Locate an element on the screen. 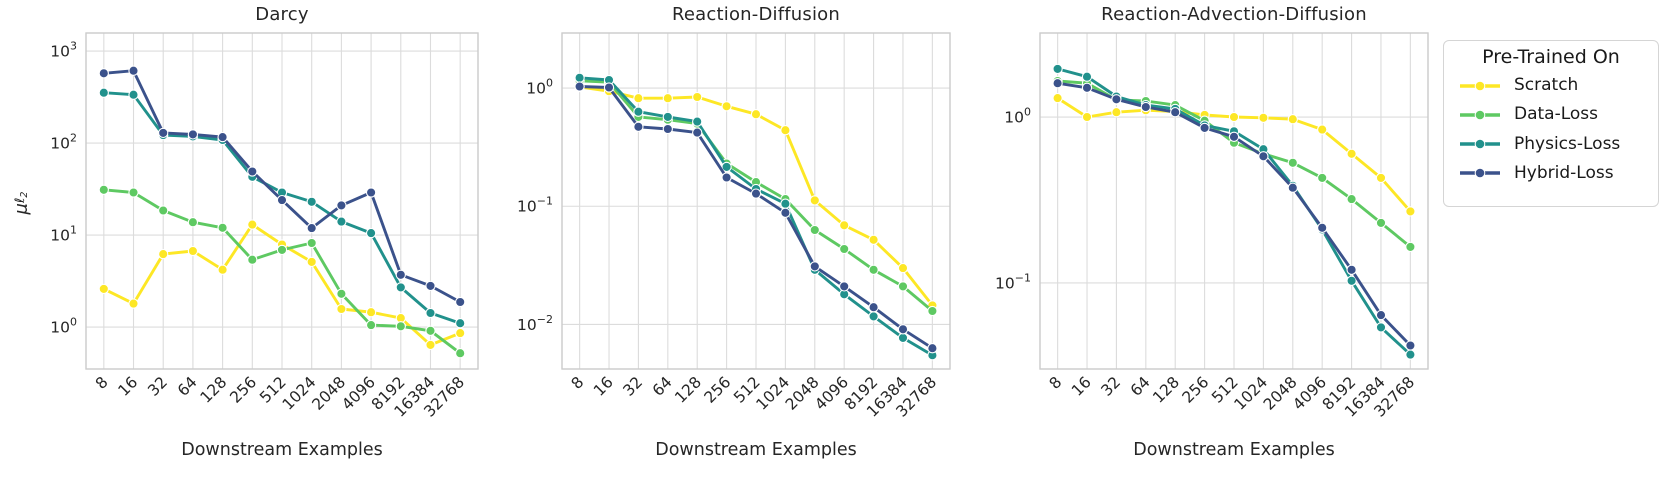 This screenshot has width=1661, height=478. x-tick-label: 256 is located at coordinates (243, 390).